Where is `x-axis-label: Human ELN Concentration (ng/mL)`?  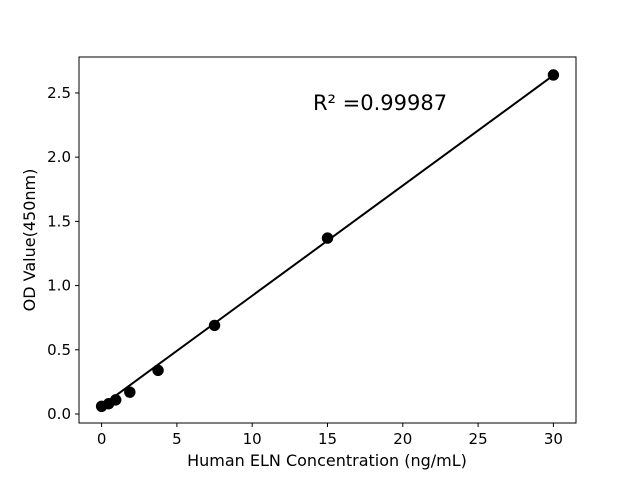
x-axis-label: Human ELN Concentration (ng/mL) is located at coordinates (327, 460).